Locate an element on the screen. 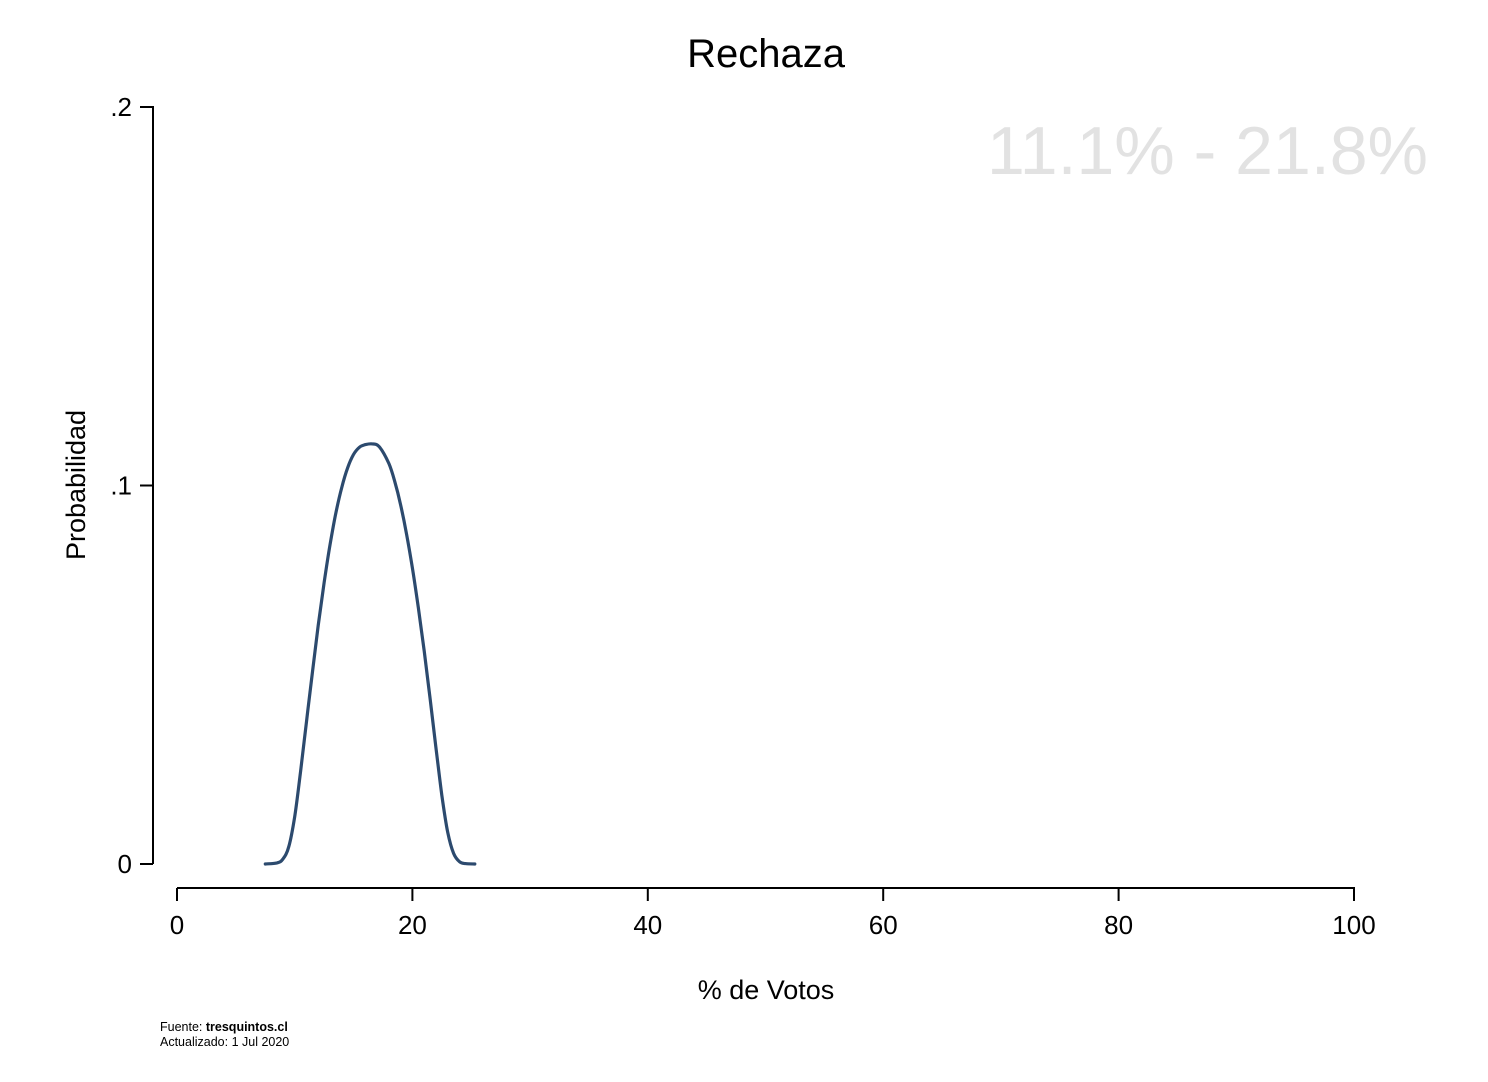  y-tick-label: .1 is located at coordinates (121, 486).